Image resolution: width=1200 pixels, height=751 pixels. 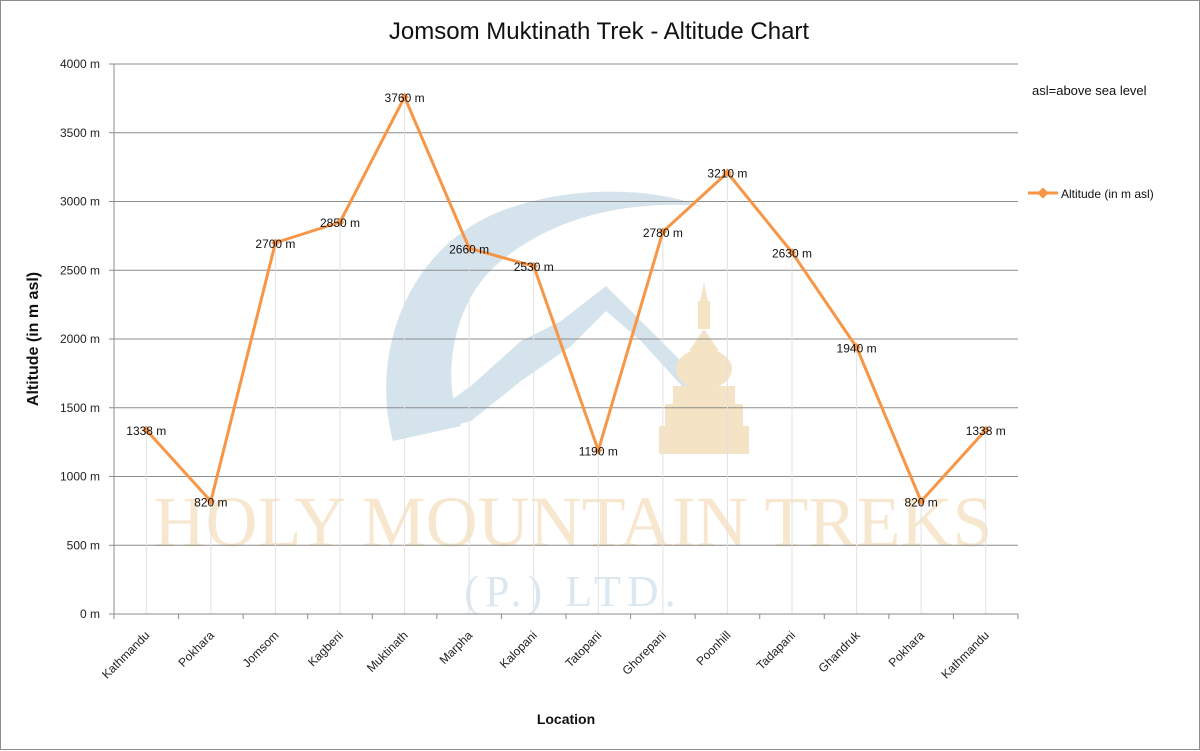 I want to click on data-label: 2530 m, so click(x=534, y=267).